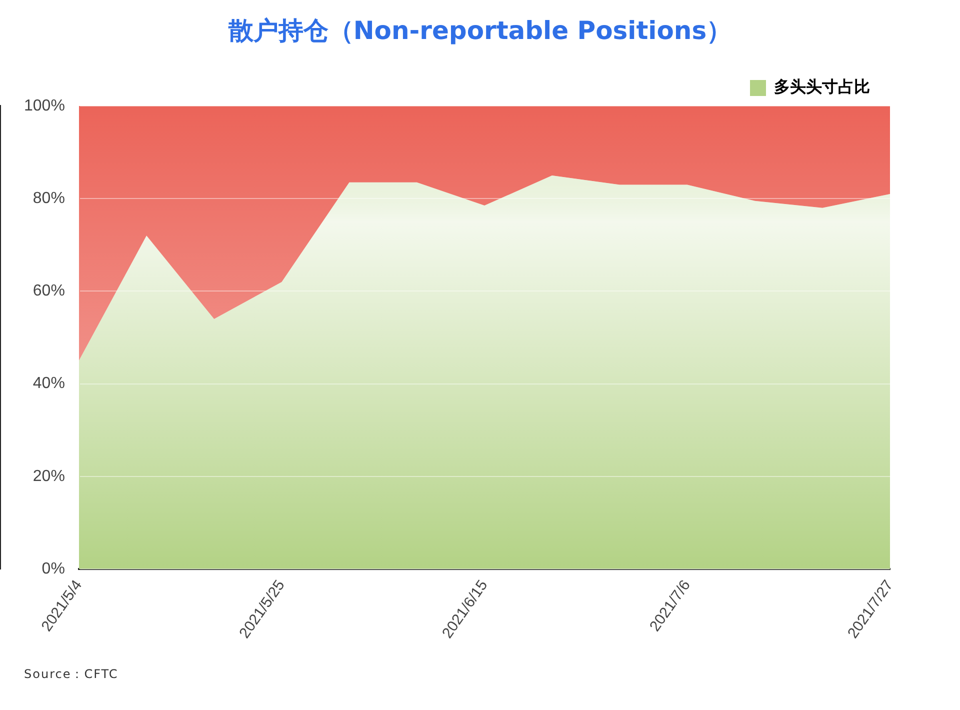 The image size is (960, 710). Describe the element at coordinates (71, 674) in the screenshot. I see `source-note: Source：CFTC` at that location.